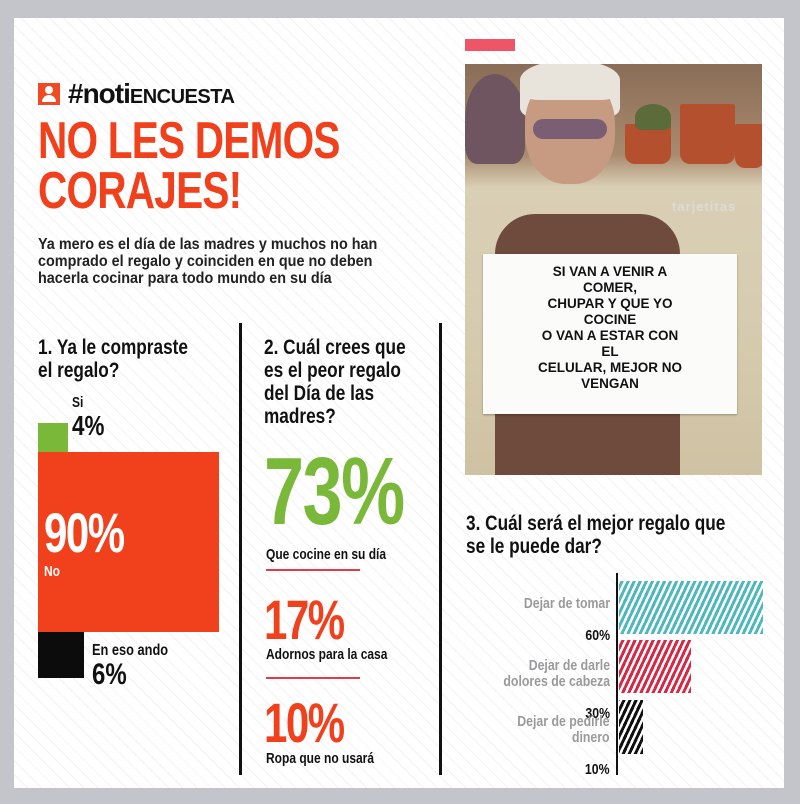 This screenshot has width=800, height=804. I want to click on q3-answer-3-label: Dejar de pedirle dinero 10%, so click(564, 743).